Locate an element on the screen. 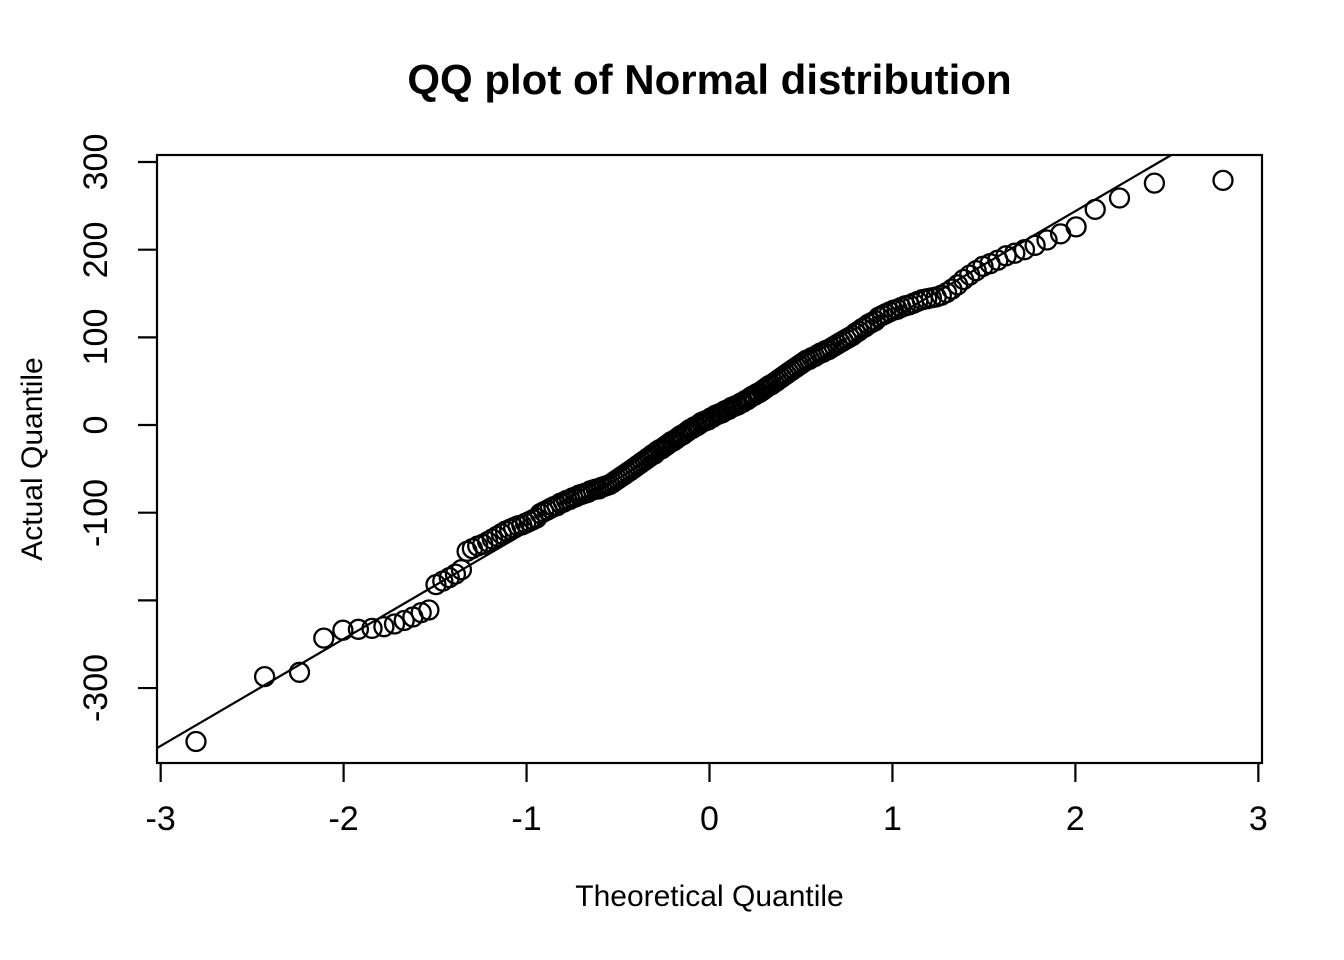  y-tick-label: 200 is located at coordinates (96, 250).